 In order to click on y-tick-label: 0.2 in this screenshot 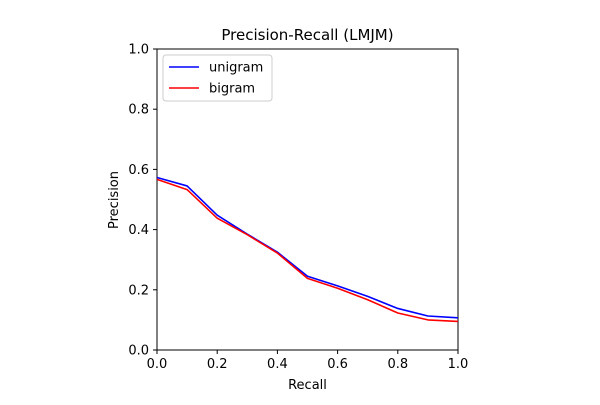, I will do `click(138, 290)`.